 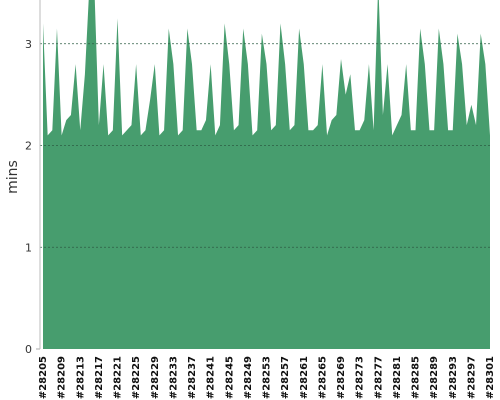 I want to click on x-tick-label: #28285, so click(x=416, y=377).